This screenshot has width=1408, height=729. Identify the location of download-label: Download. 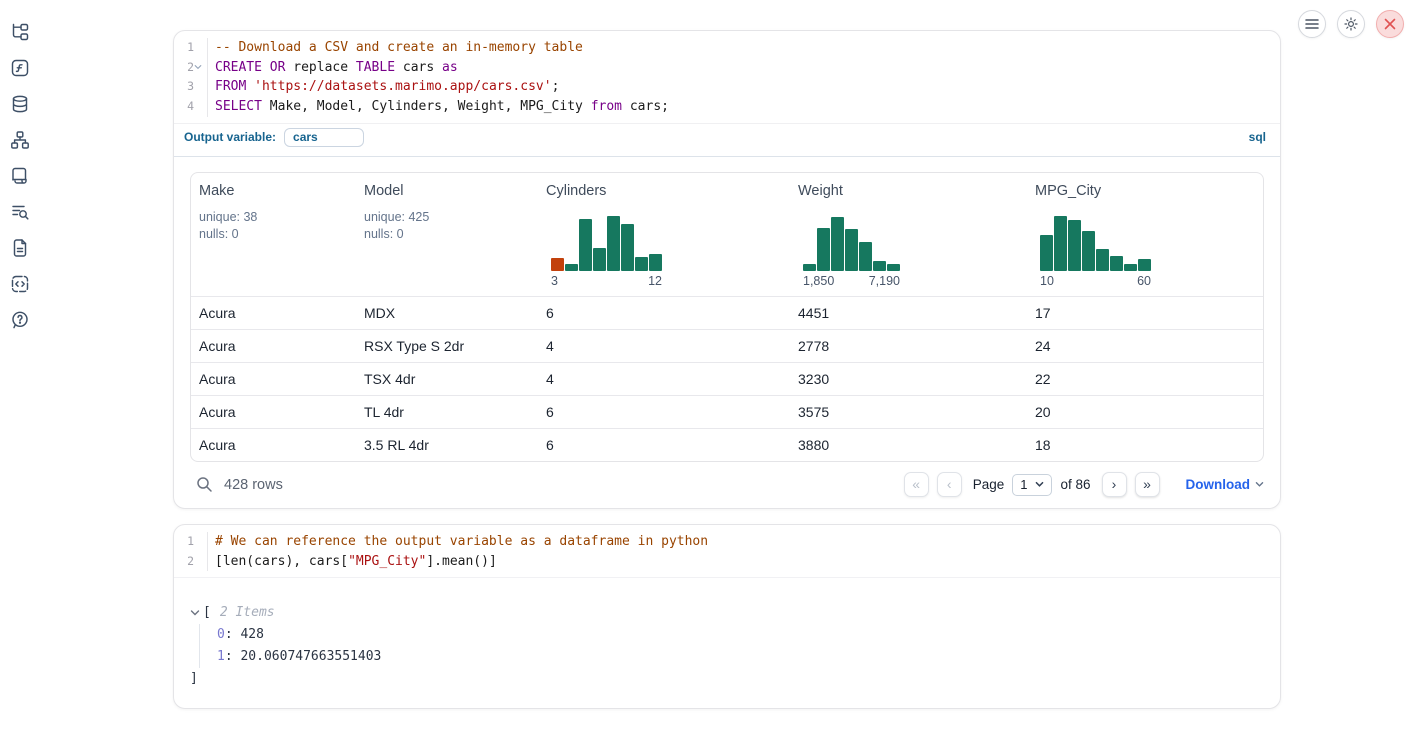
(1218, 485).